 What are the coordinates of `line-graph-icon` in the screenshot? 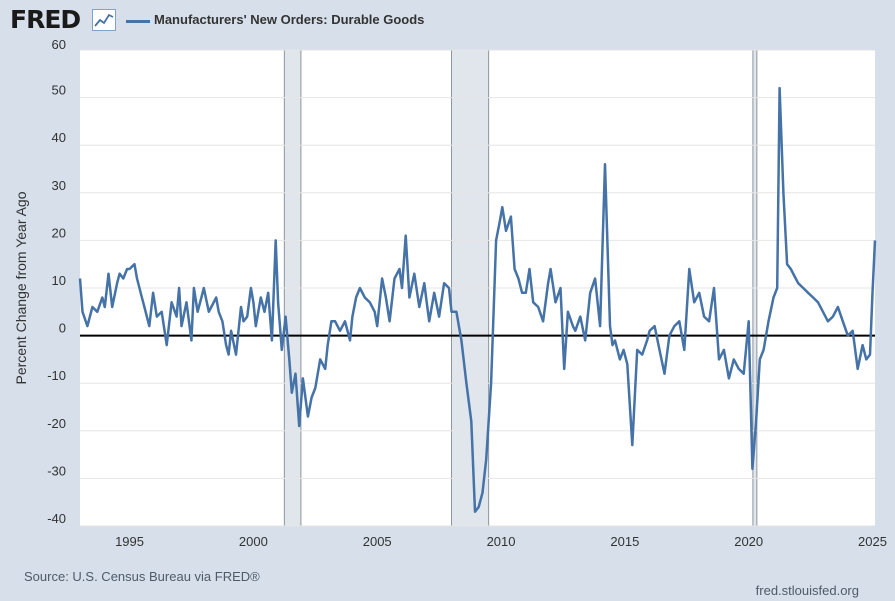 It's located at (104, 20).